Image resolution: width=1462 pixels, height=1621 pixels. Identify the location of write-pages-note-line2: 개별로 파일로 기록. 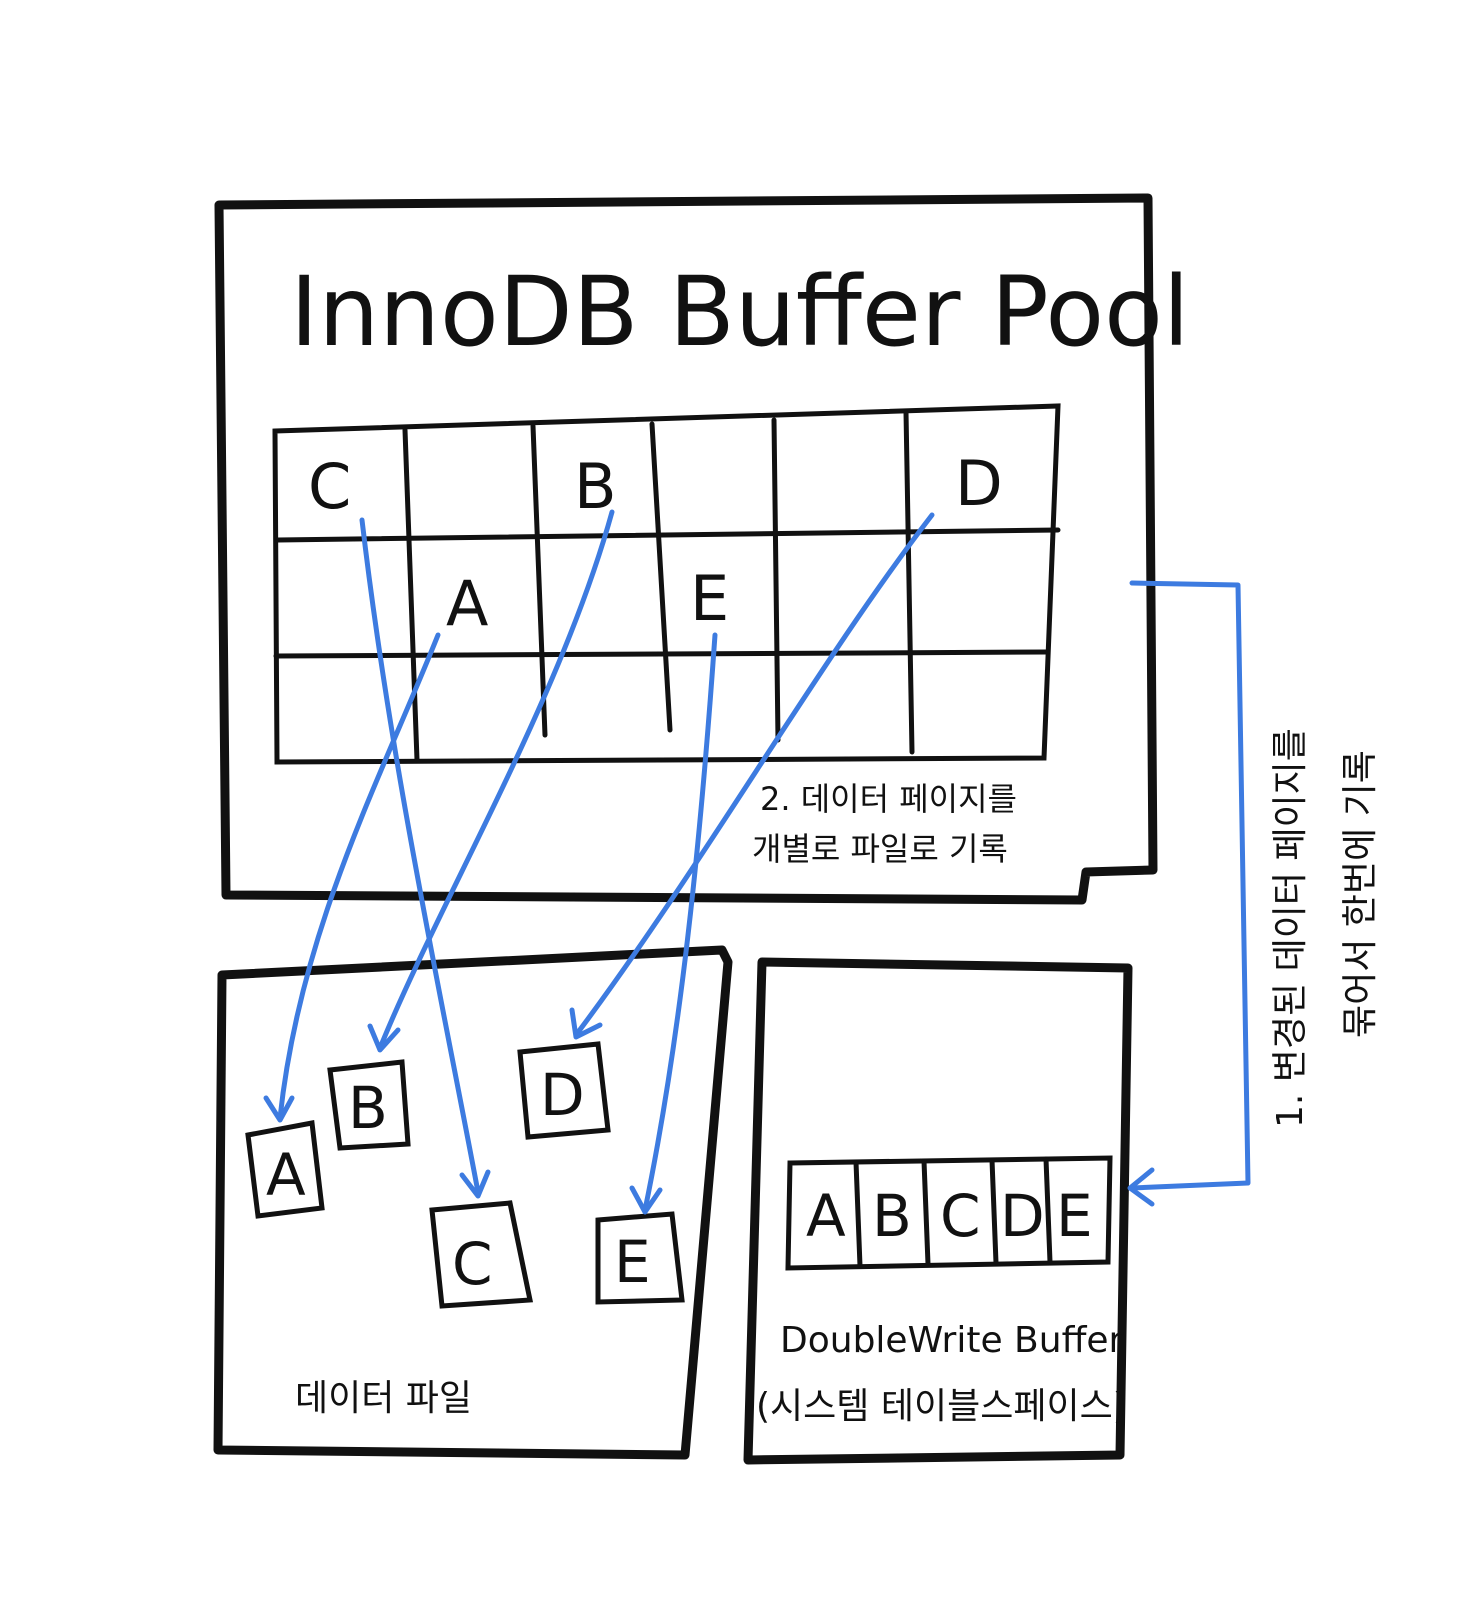
(880, 849).